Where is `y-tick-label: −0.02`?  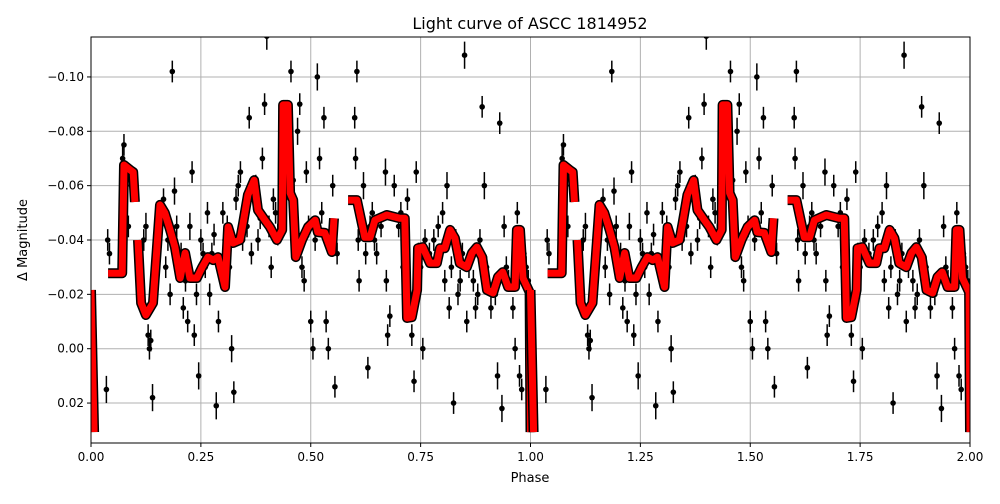
y-tick-label: −0.02 is located at coordinates (65, 294).